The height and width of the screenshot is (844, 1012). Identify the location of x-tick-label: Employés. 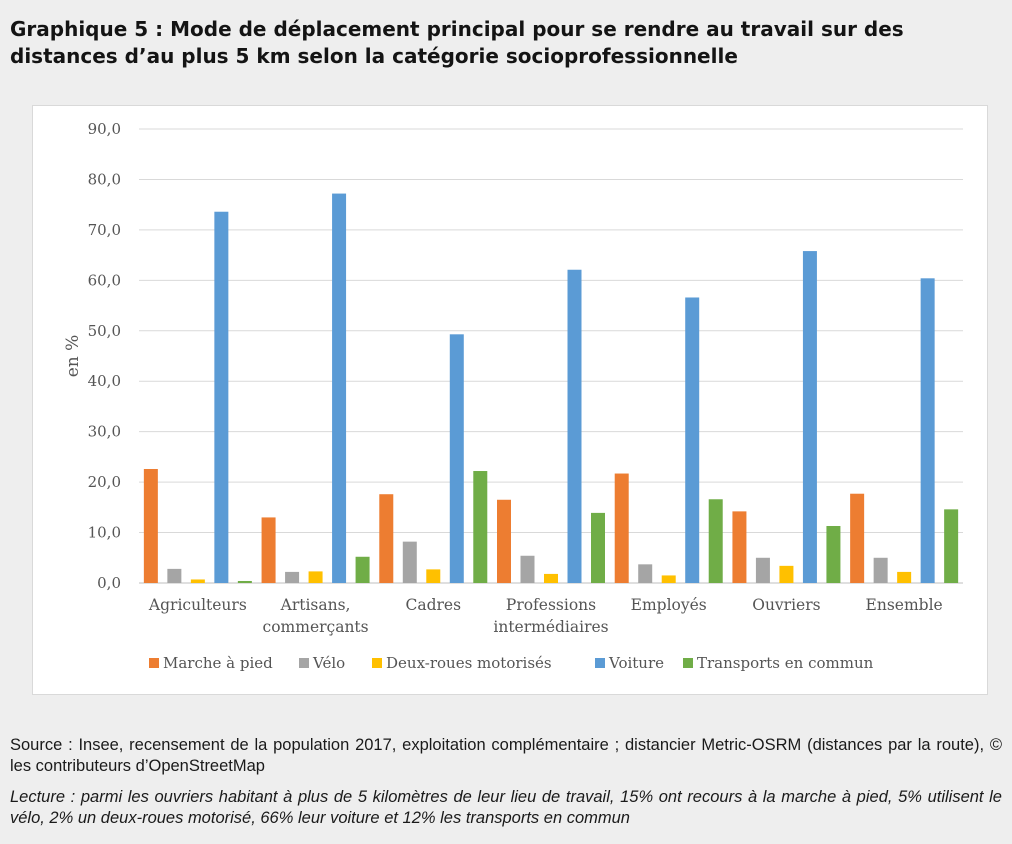
(669, 605).